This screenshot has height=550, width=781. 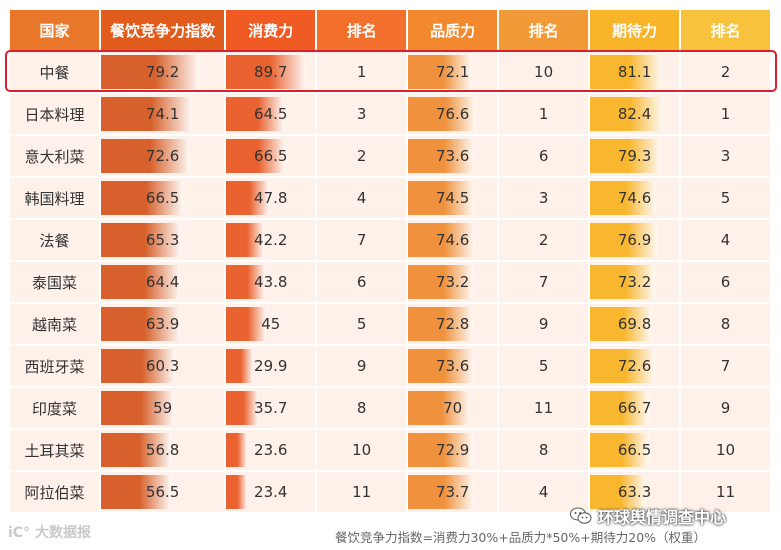 I want to click on expectation-rank-value: 7, so click(x=725, y=366).